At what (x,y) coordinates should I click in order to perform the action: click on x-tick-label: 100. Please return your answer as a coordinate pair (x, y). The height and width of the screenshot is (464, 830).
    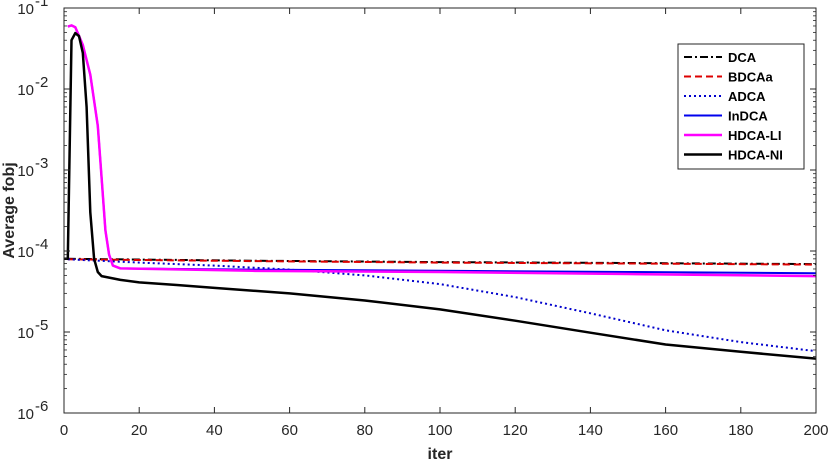
    Looking at the image, I should click on (439, 430).